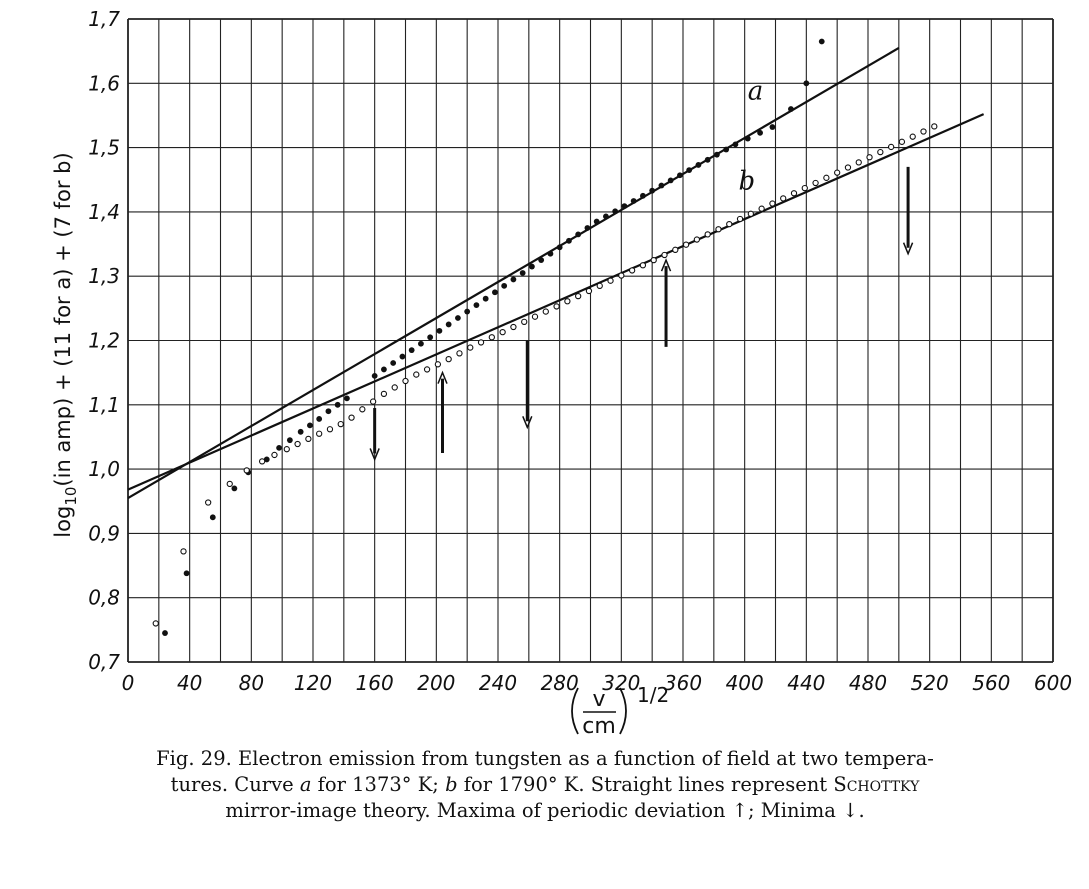 The width and height of the screenshot is (1089, 889). I want to click on x-tick-label: 560, so click(991, 683).